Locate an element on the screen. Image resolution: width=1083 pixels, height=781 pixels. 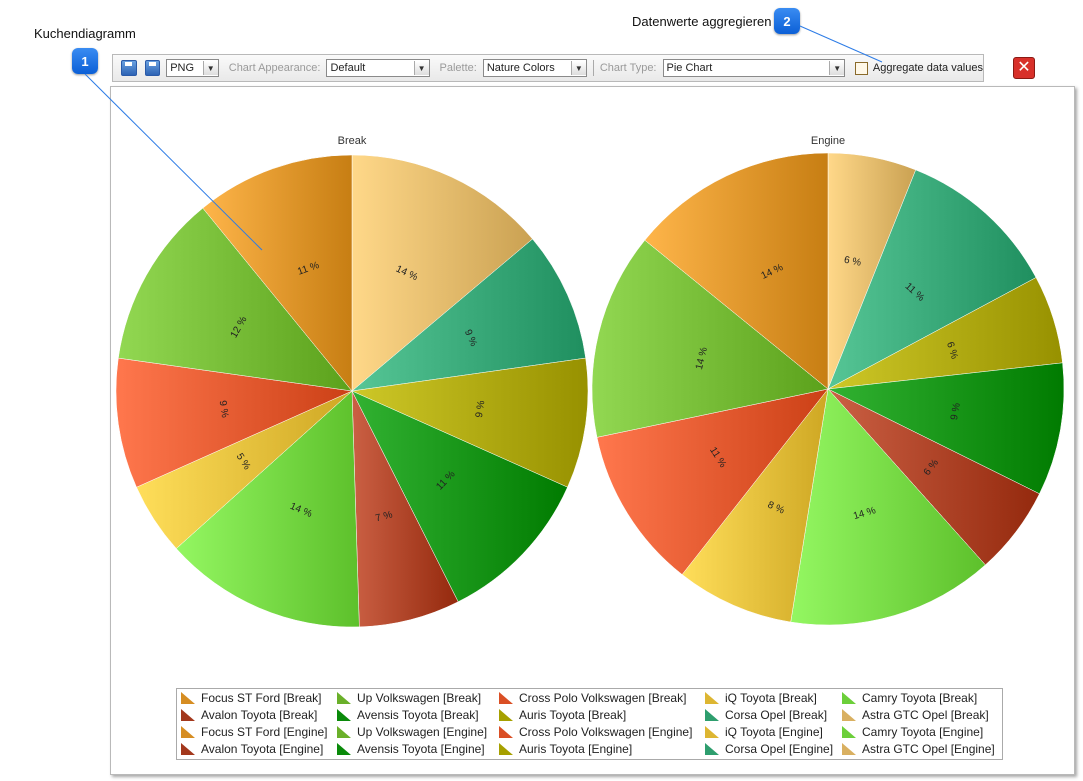
legend-label: Camry Toyota [Break] is located at coordinates (920, 698).